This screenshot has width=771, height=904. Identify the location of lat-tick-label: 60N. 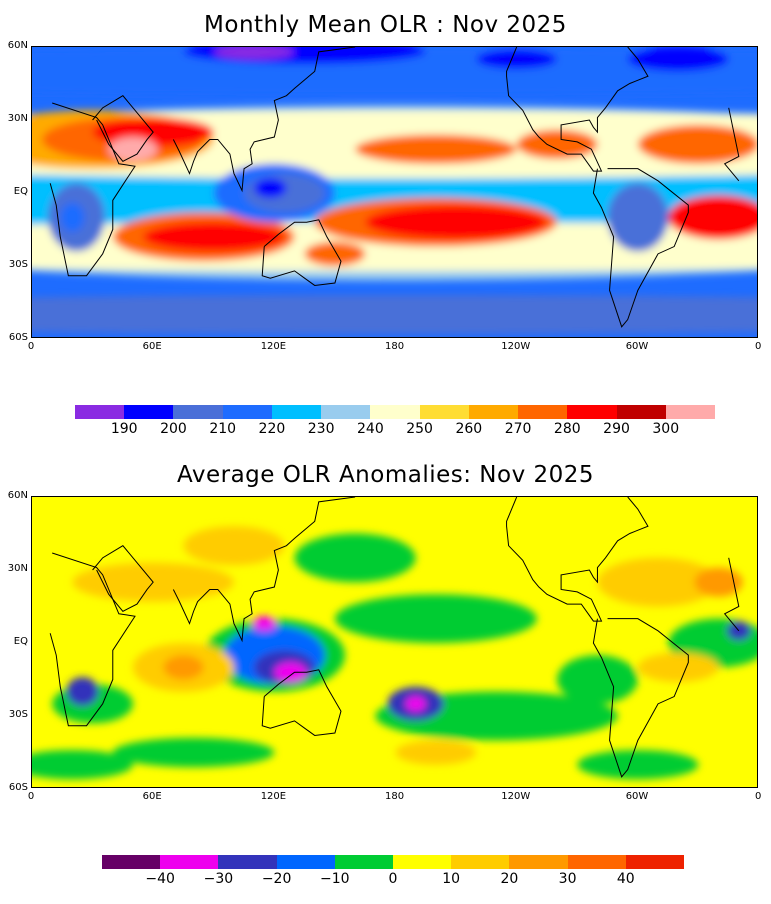
(17, 495).